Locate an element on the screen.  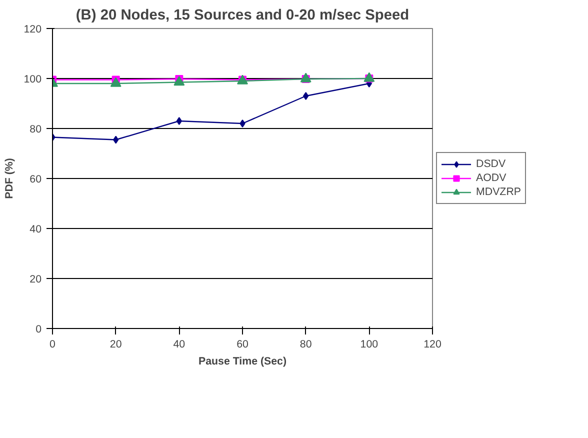
x-tick-label: 80 is located at coordinates (306, 344).